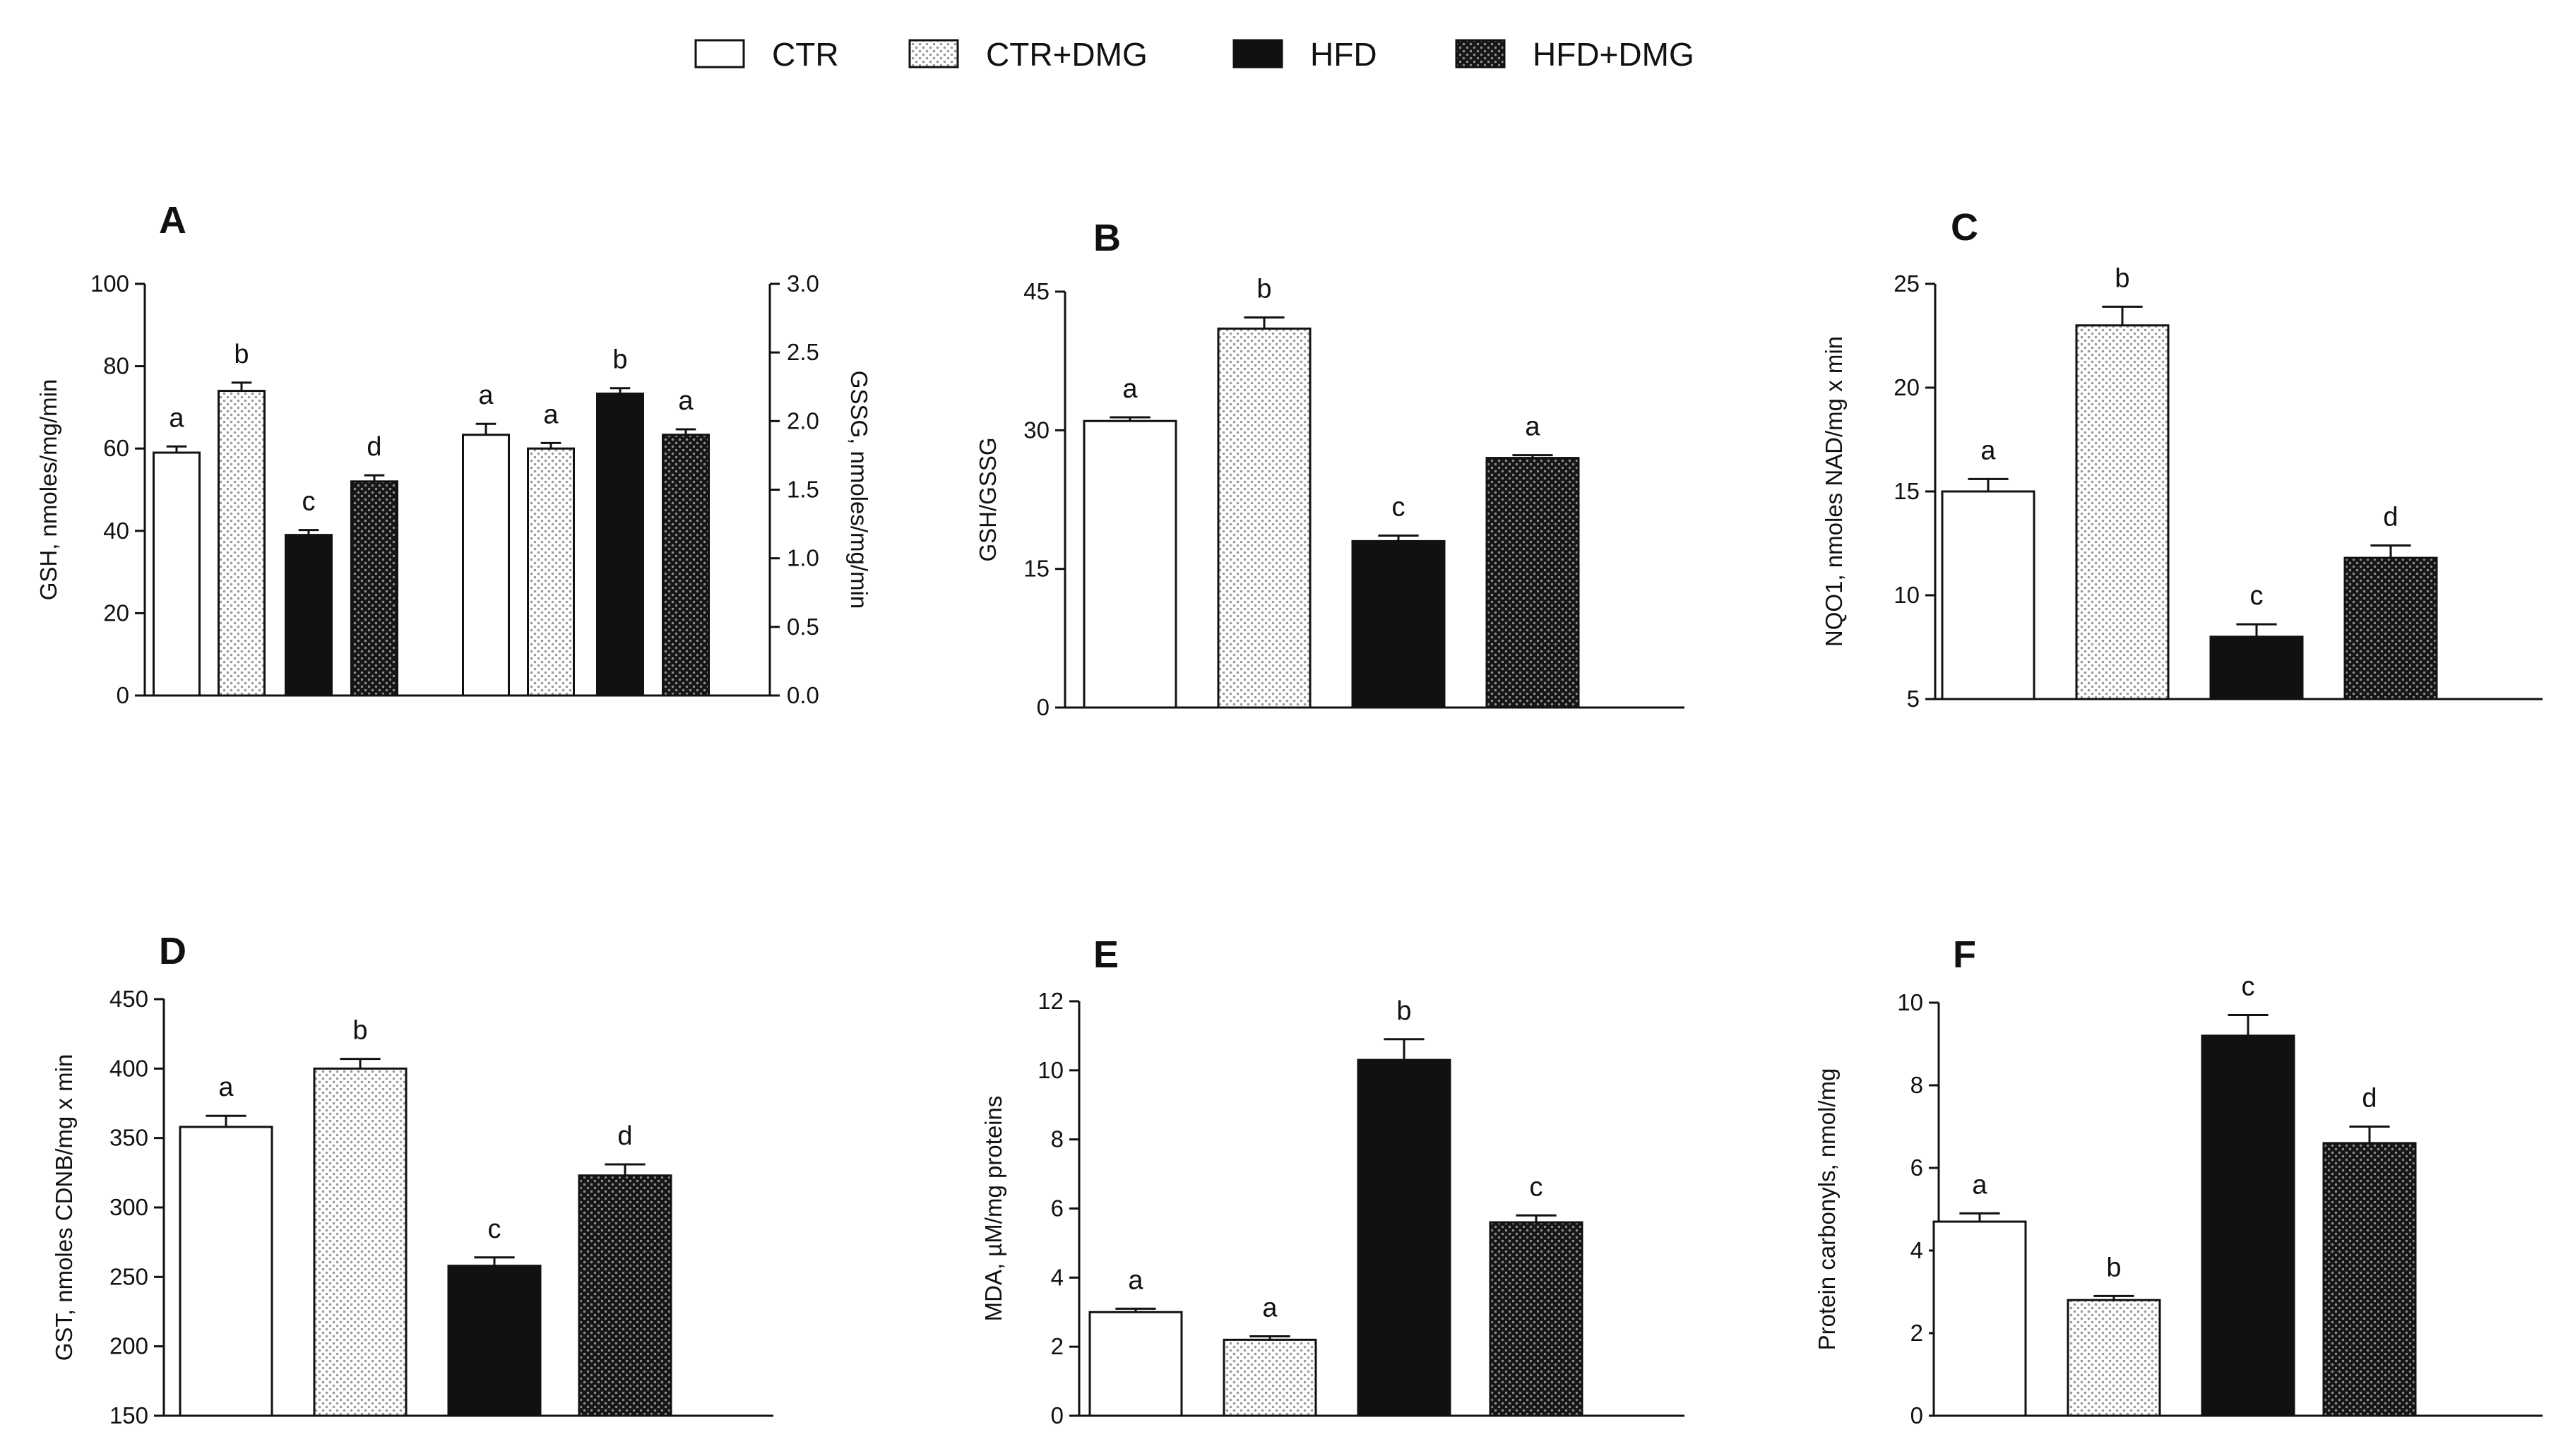 This screenshot has height=1456, width=2568. What do you see at coordinates (686, 565) in the screenshot?
I see `bar-gssg-hfd-dmg` at bounding box center [686, 565].